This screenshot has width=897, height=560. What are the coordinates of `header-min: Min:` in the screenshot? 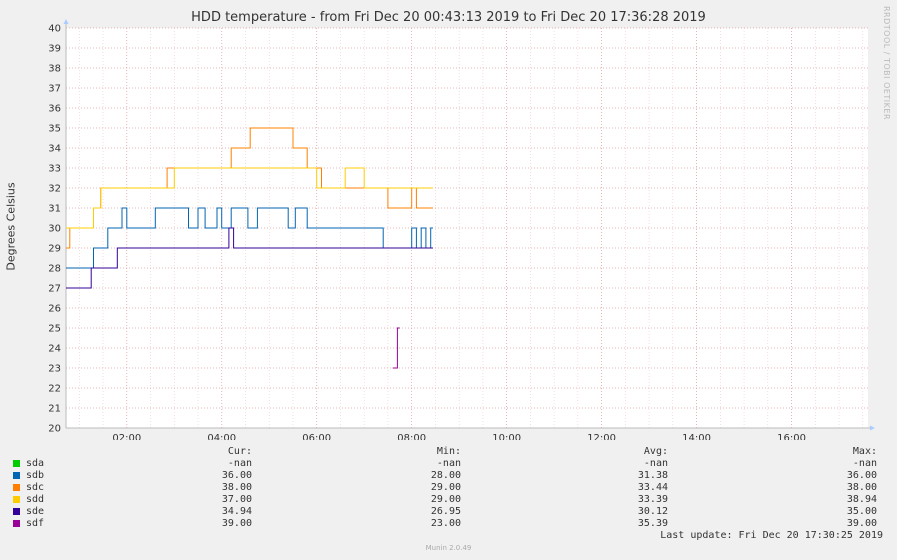 It's located at (448, 451).